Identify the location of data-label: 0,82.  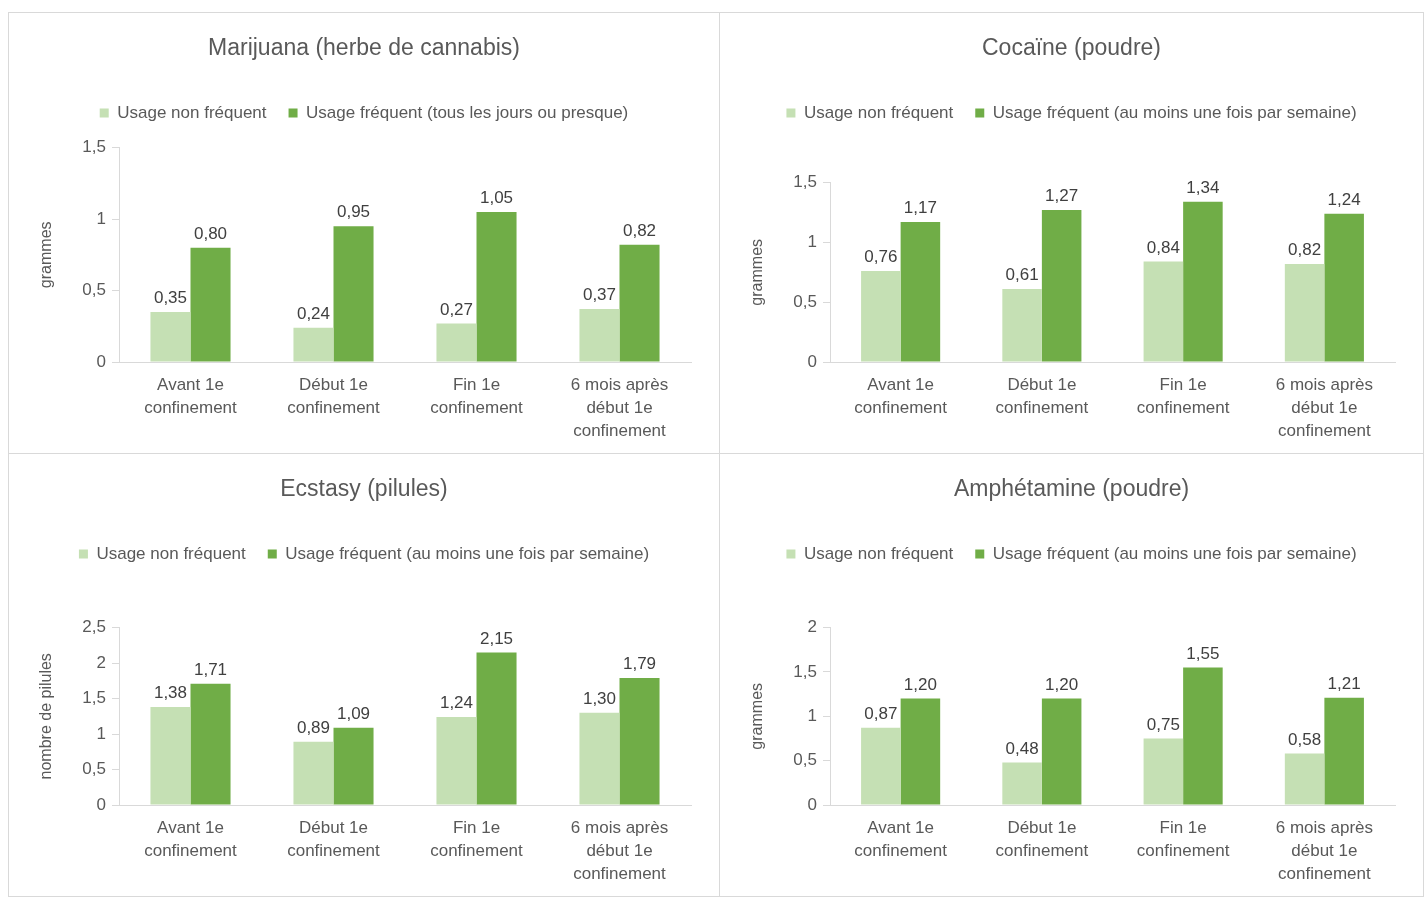
(1305, 250).